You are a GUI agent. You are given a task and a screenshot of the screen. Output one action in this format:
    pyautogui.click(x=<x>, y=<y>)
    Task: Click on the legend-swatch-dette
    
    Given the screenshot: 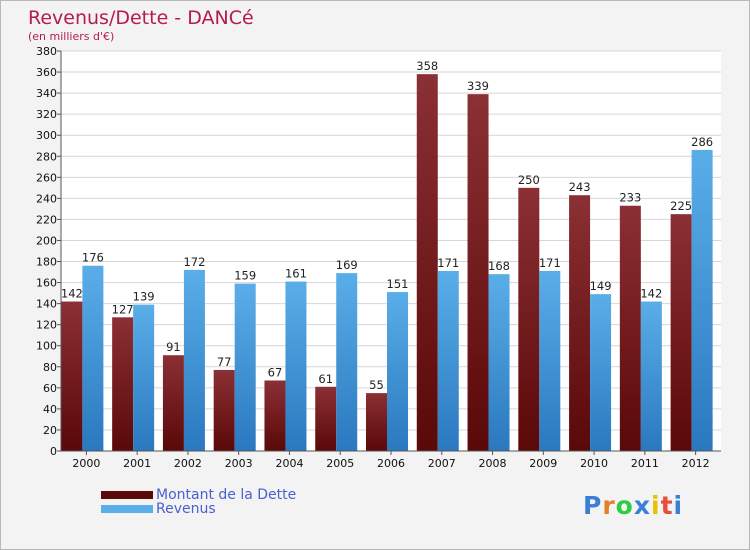 What is the action you would take?
    pyautogui.click(x=127, y=495)
    